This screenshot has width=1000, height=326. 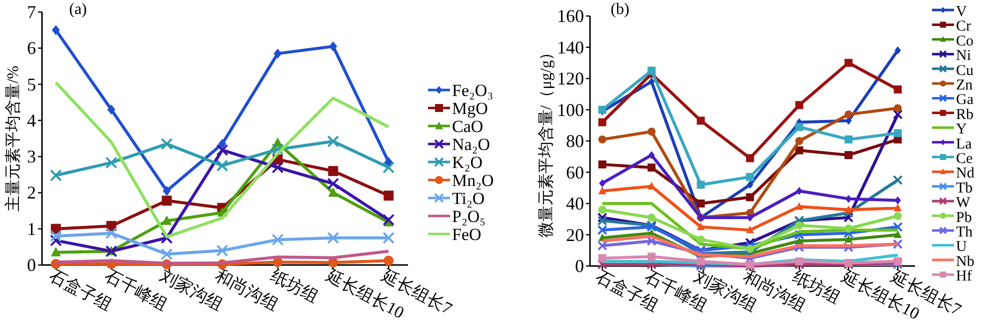 I want to click on legend-label: Fe₂O₃, so click(x=473, y=90).